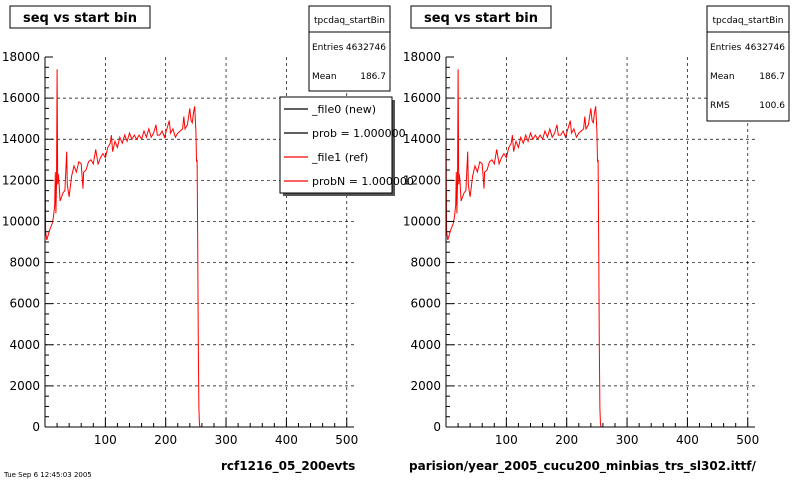 The width and height of the screenshot is (800, 480). What do you see at coordinates (343, 109) in the screenshot?
I see `legend-label: _file0 (new)` at bounding box center [343, 109].